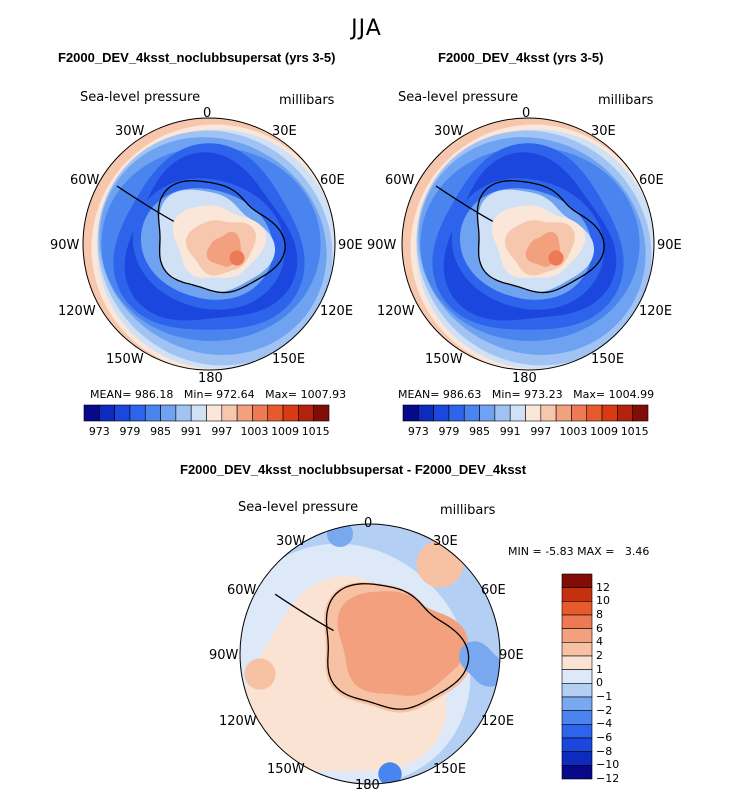  What do you see at coordinates (286, 769) in the screenshot?
I see `diff-lon-150w: 150W` at bounding box center [286, 769].